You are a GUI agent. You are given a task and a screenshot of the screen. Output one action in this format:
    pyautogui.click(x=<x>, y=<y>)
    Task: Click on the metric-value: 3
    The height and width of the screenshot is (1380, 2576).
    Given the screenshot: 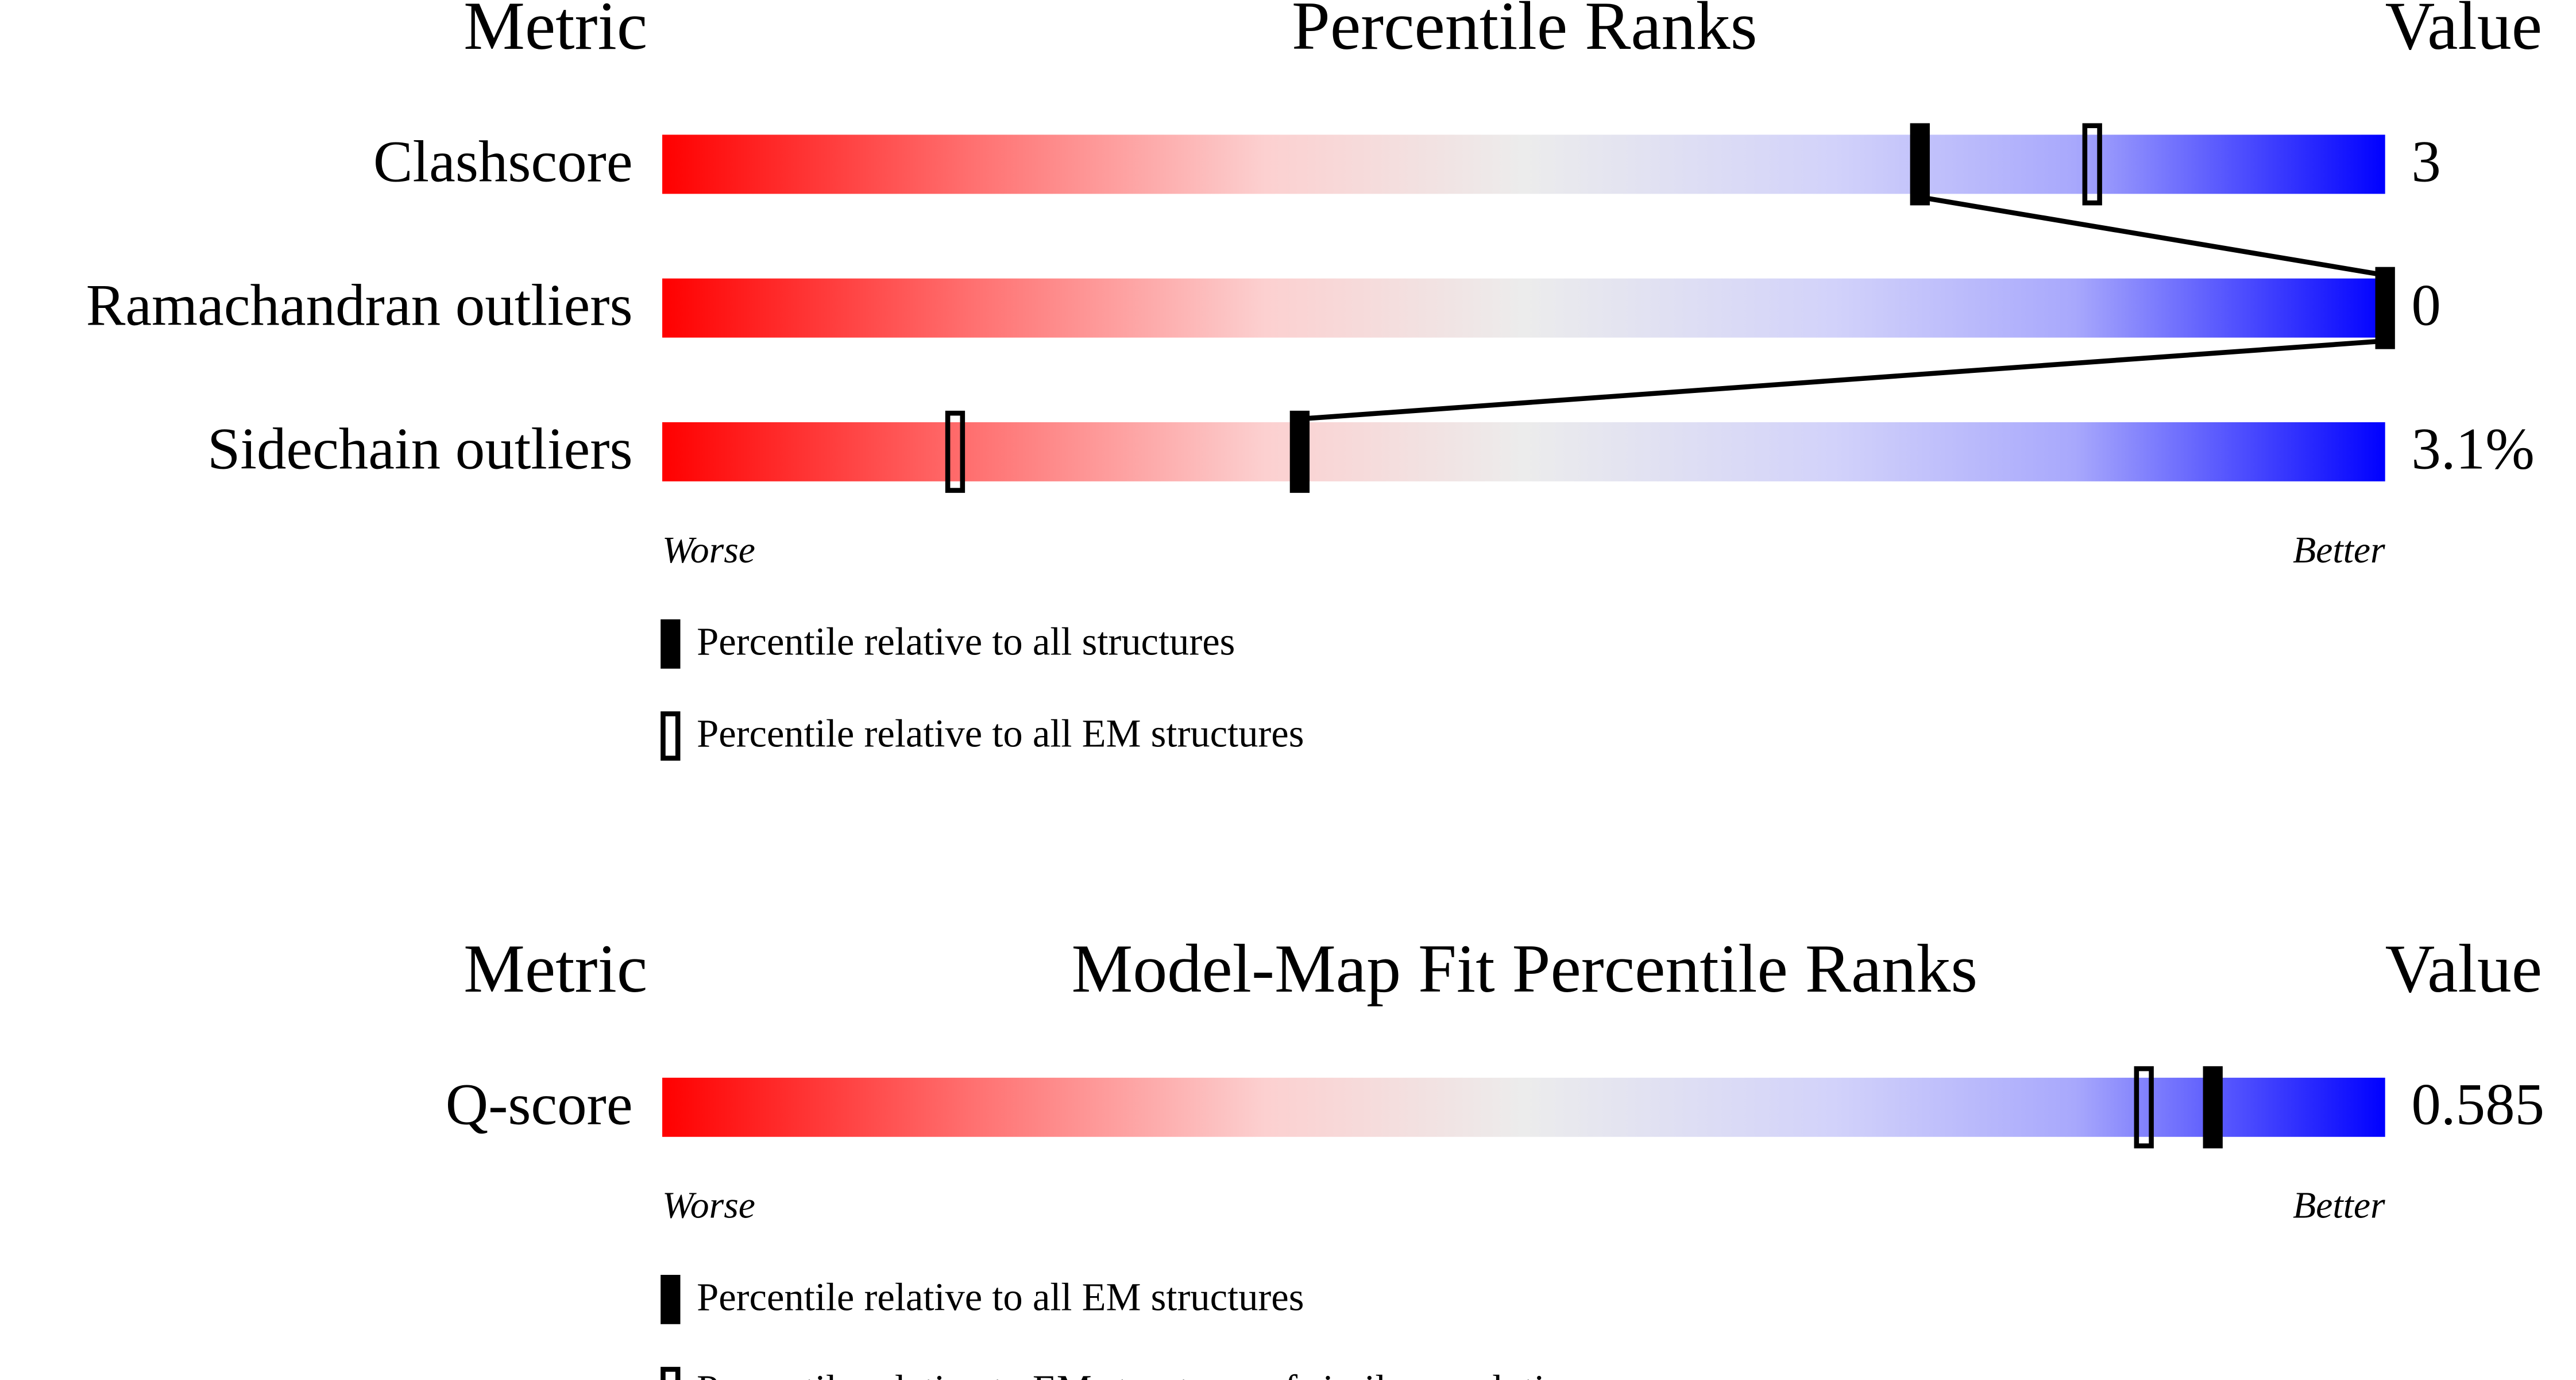 What is the action you would take?
    pyautogui.click(x=2425, y=161)
    